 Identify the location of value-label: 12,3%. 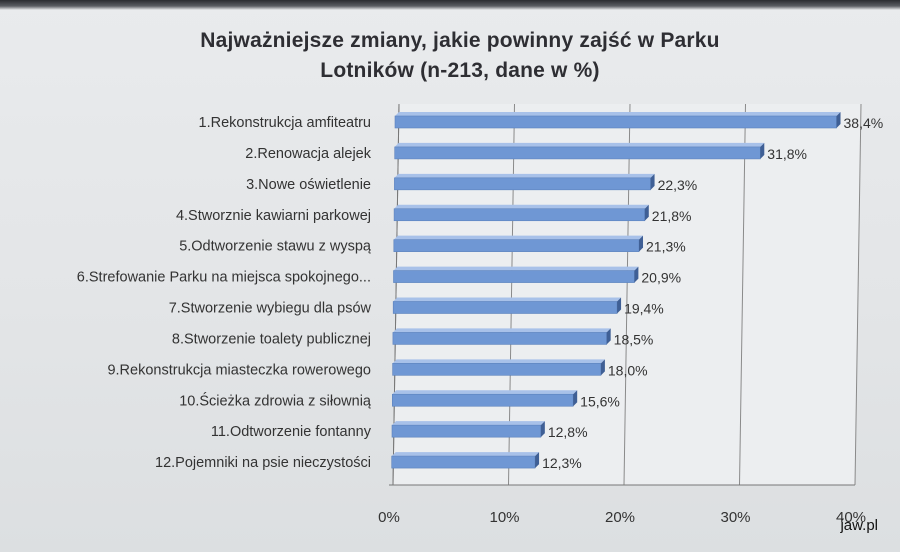
(562, 463).